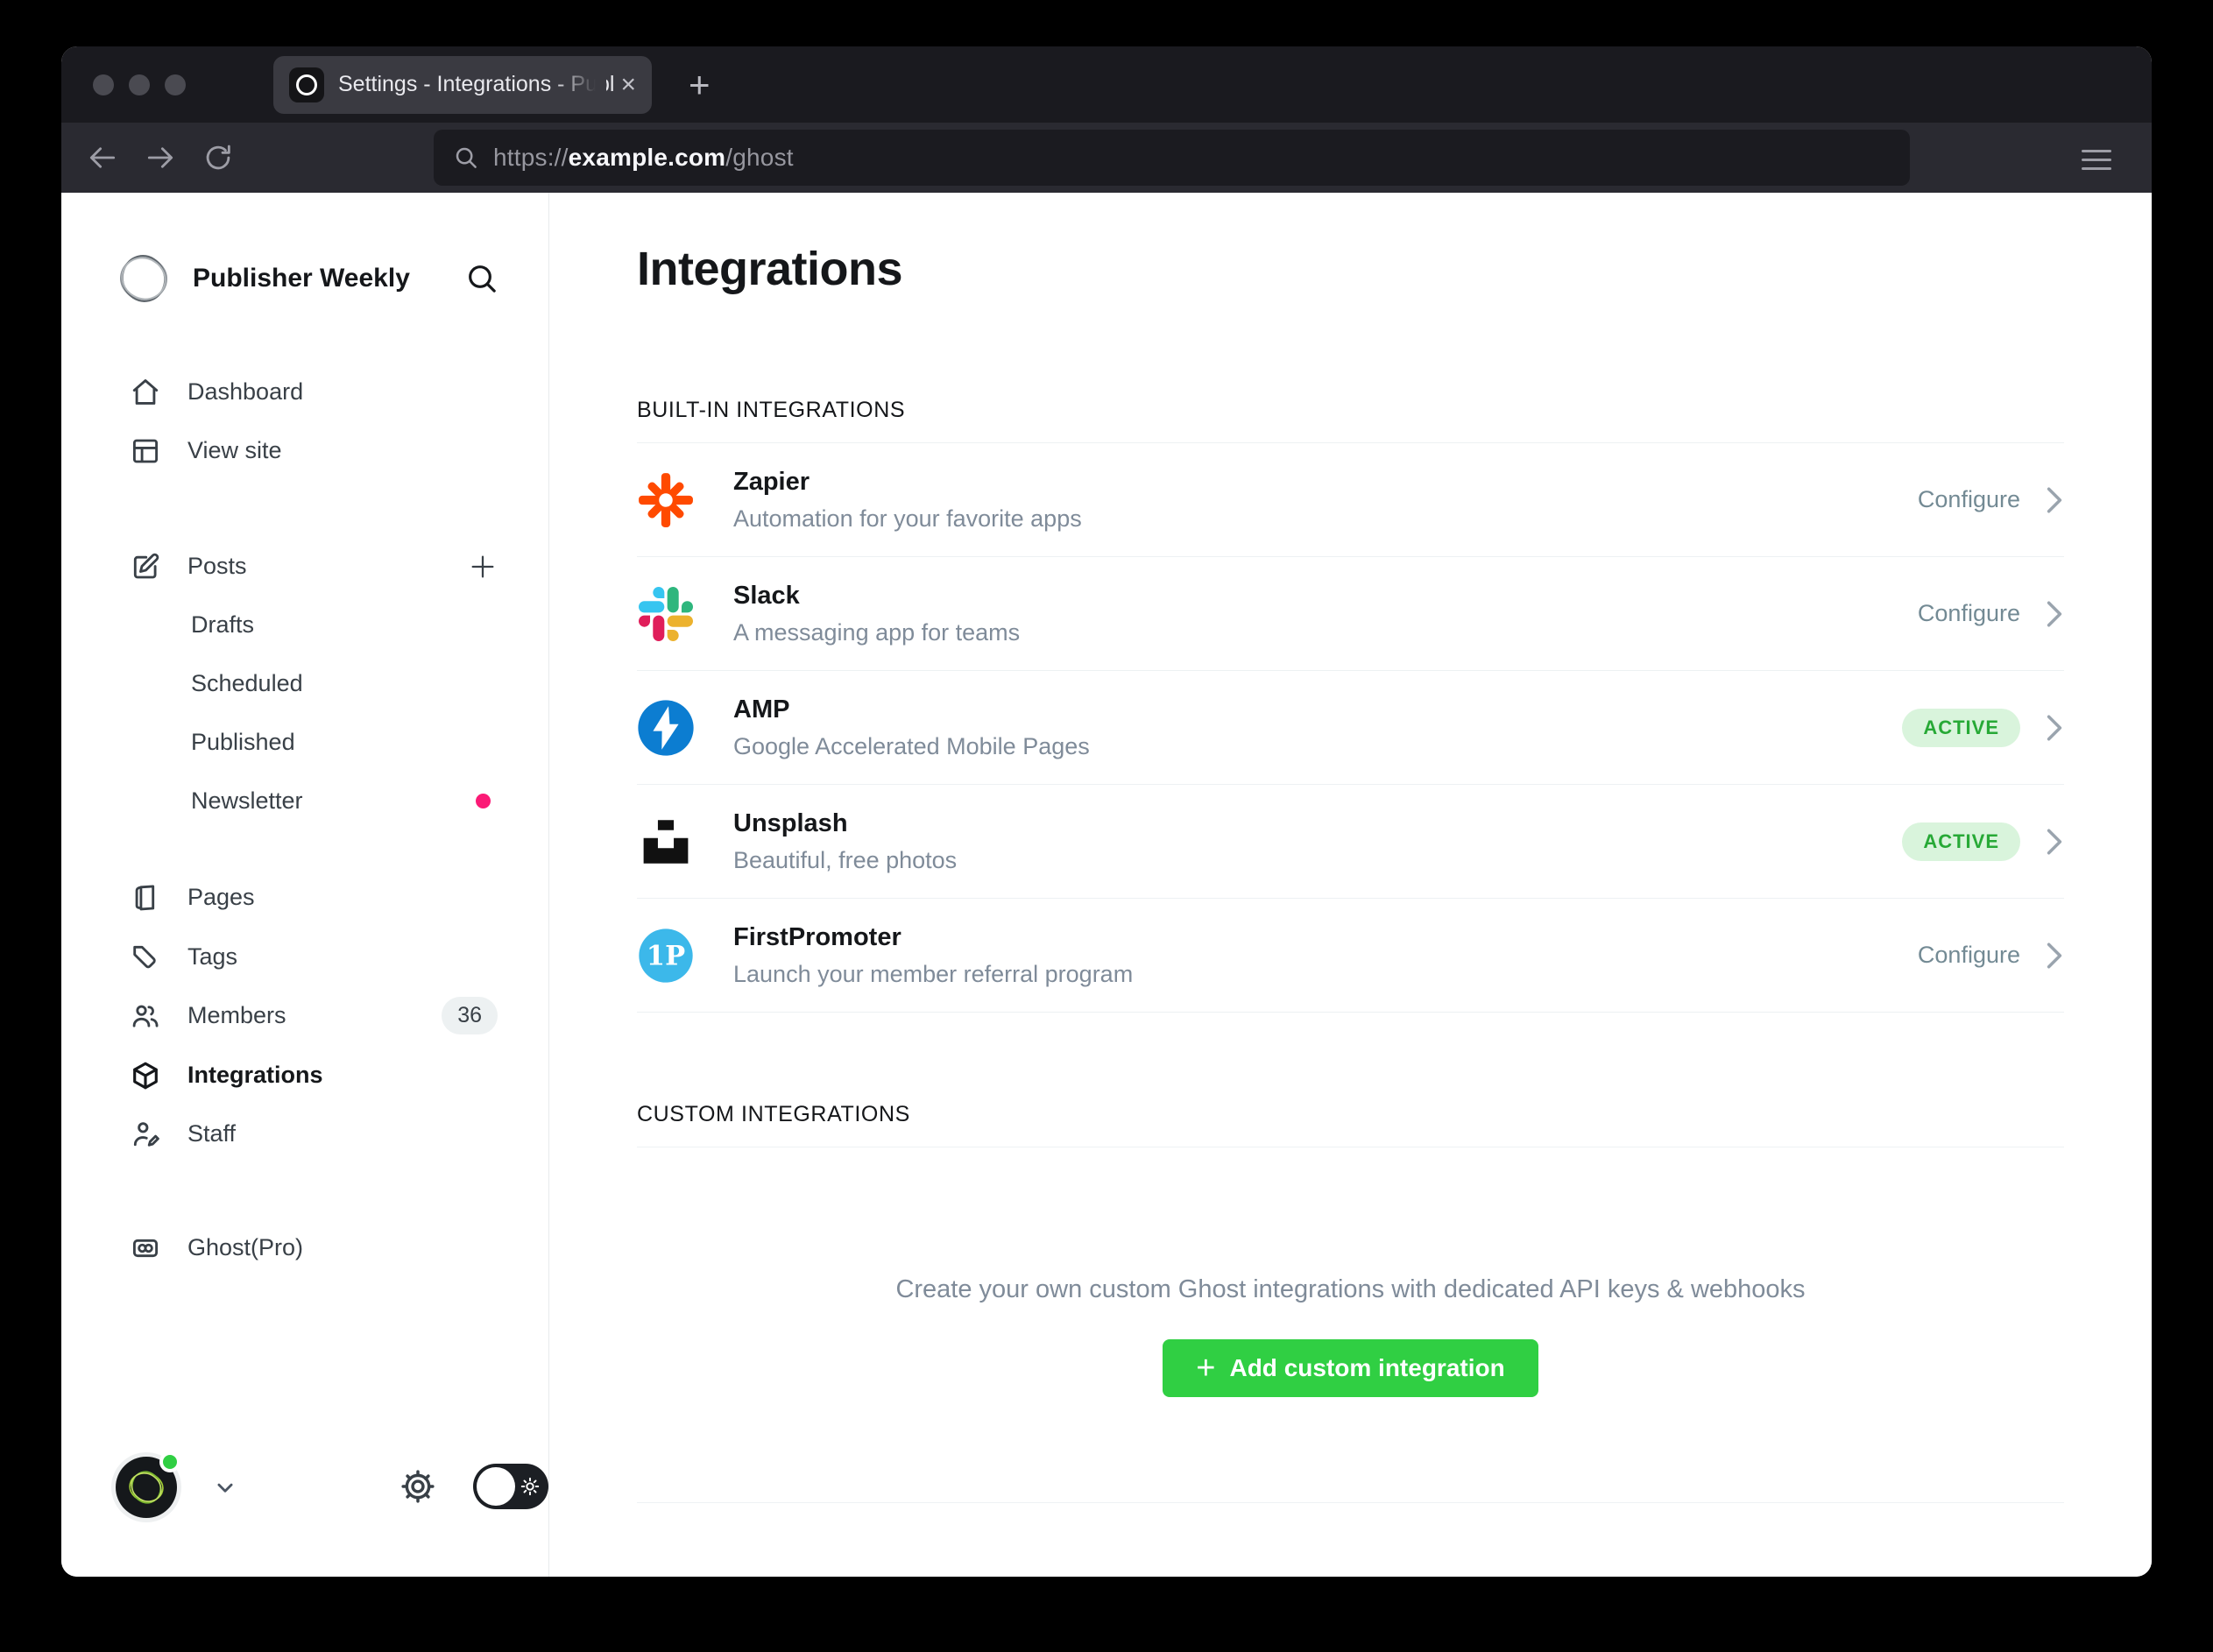  I want to click on chevron-down-icon, so click(225, 1488).